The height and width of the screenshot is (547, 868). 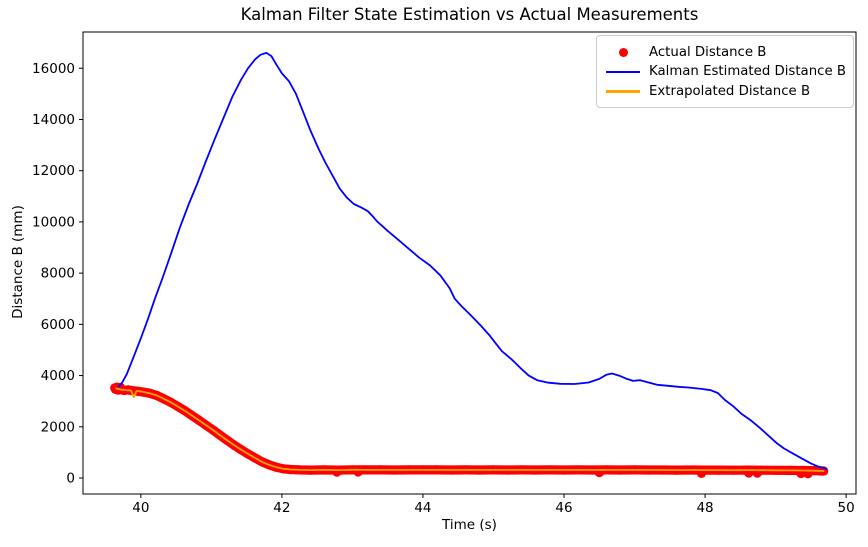 I want to click on y-axis-label: Distance B (mm), so click(x=18, y=262).